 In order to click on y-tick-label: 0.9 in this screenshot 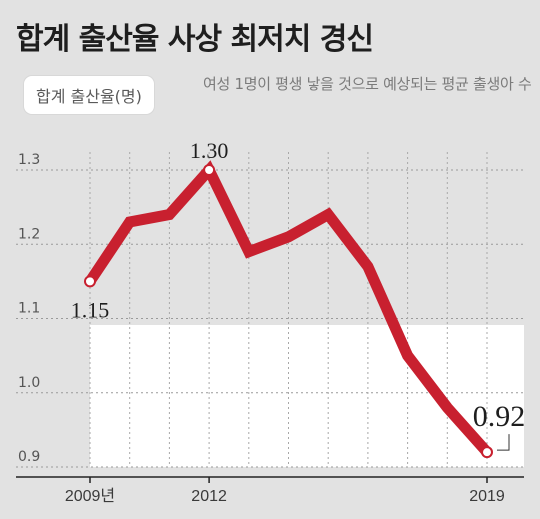, I will do `click(29, 457)`.